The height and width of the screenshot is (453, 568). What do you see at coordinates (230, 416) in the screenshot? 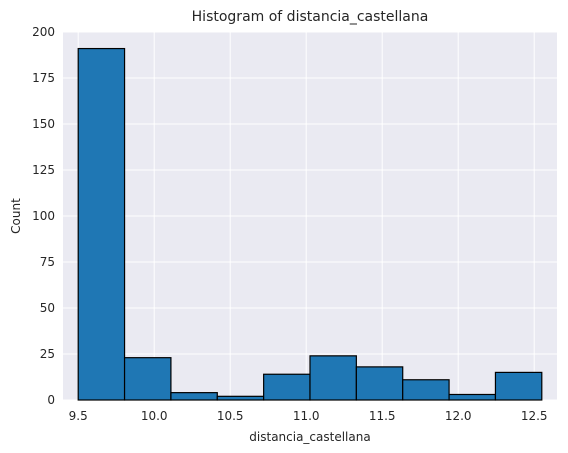
I see `x-tick-label: 10.5` at bounding box center [230, 416].